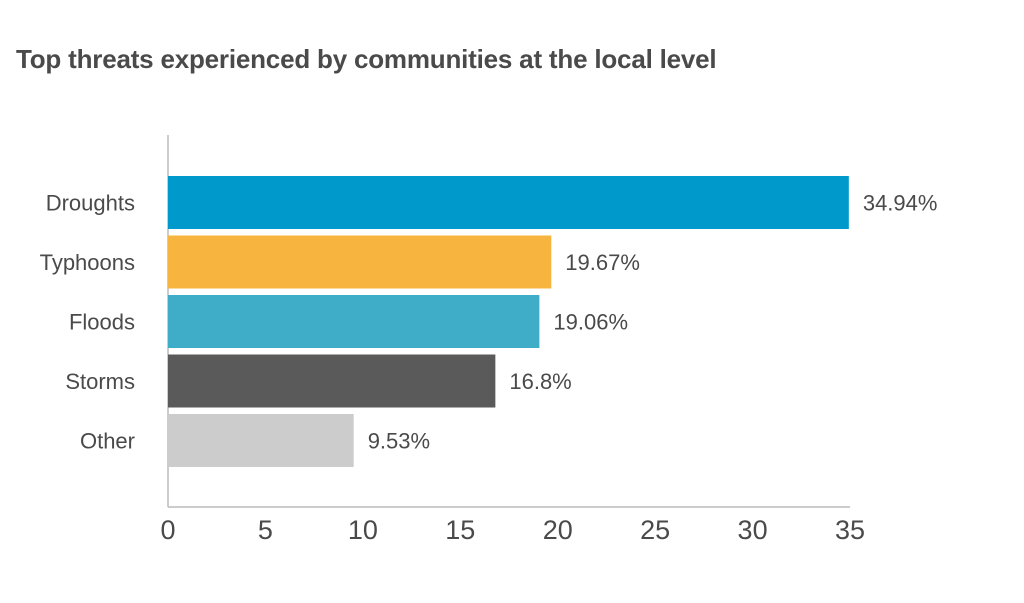 The image size is (1024, 603). I want to click on x-tick-label-25: 25, so click(655, 530).